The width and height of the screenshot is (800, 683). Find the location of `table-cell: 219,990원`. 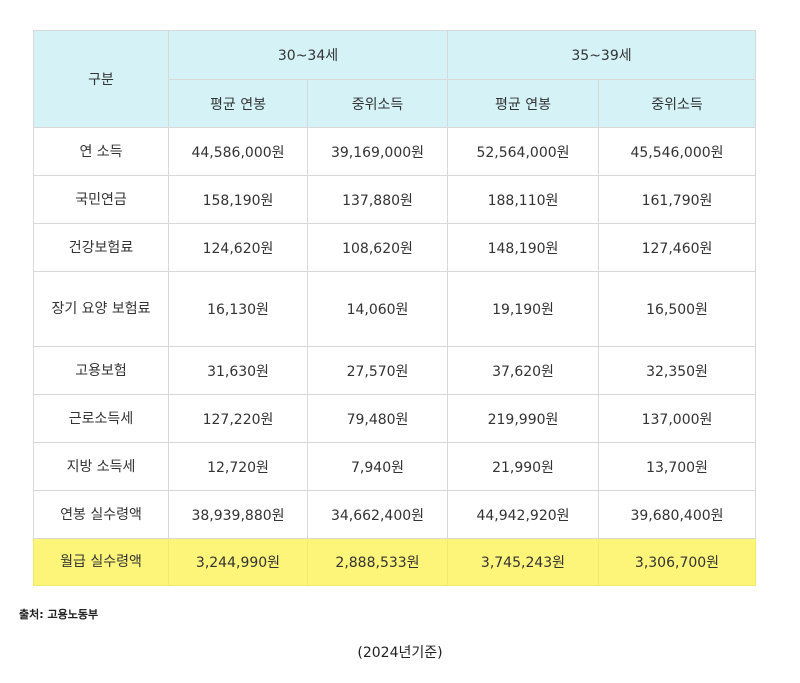

table-cell: 219,990원 is located at coordinates (523, 418).